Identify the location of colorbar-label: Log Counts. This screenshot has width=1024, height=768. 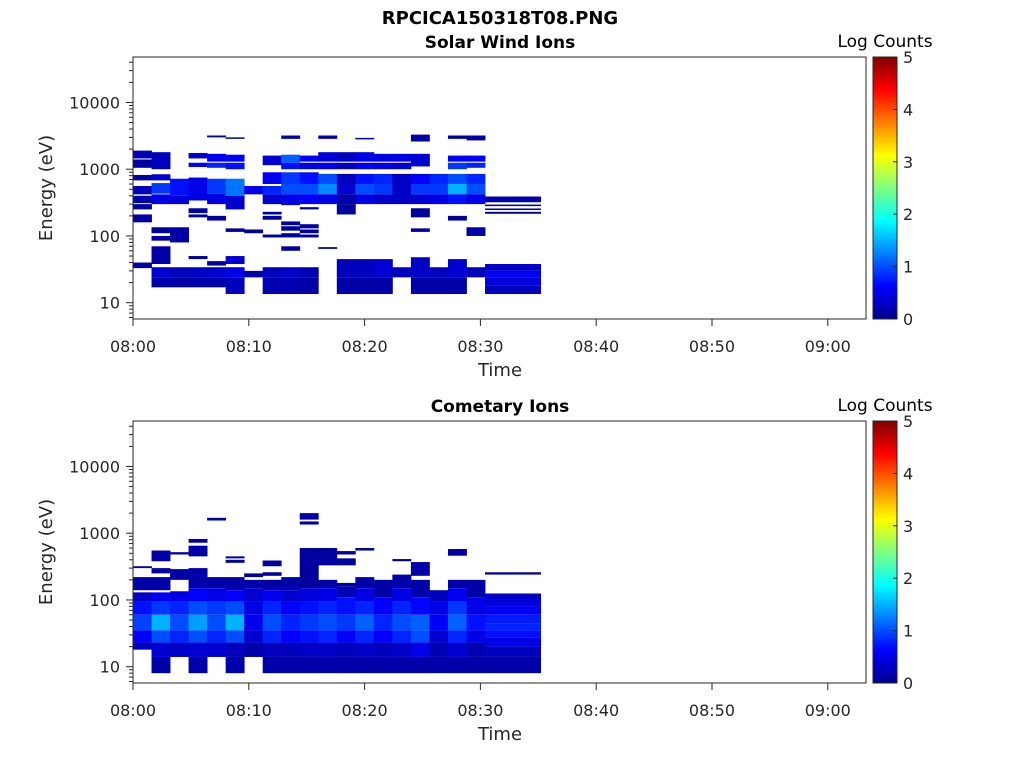
(884, 406).